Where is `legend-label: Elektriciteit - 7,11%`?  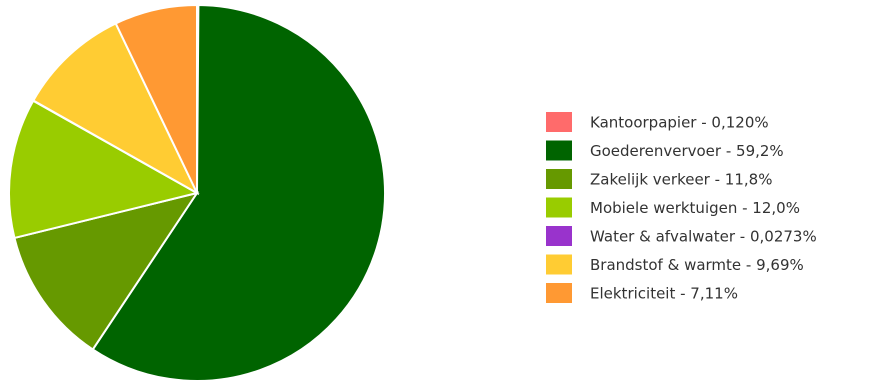 legend-label: Elektriciteit - 7,11% is located at coordinates (664, 294).